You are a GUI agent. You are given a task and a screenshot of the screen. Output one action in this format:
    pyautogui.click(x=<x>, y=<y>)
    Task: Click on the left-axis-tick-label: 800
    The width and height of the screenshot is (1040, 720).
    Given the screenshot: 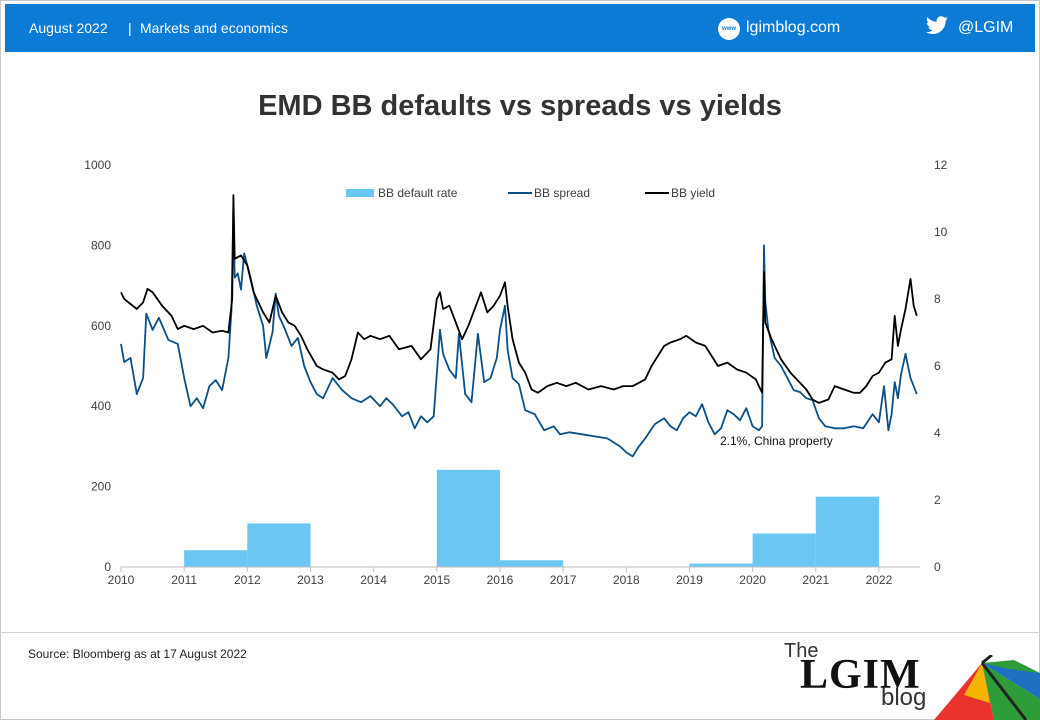 What is the action you would take?
    pyautogui.click(x=101, y=245)
    